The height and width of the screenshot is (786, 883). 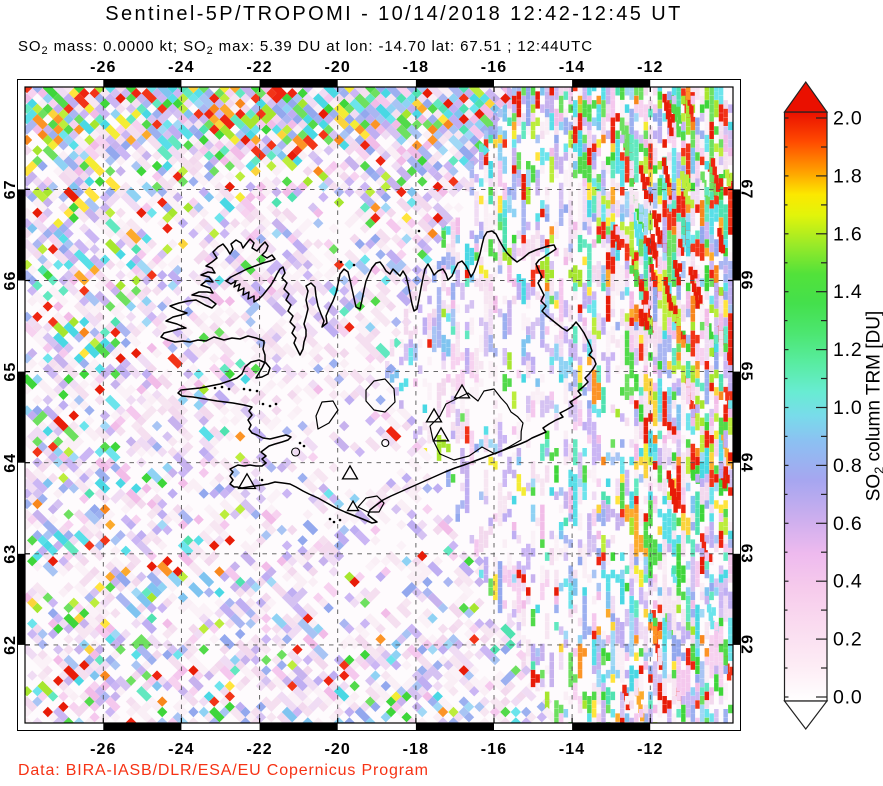 I want to click on svg-text: 0.2, so click(x=848, y=640).